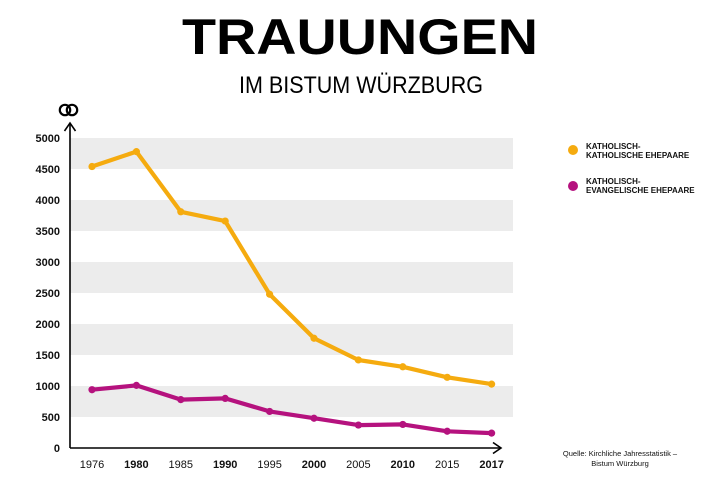  What do you see at coordinates (361, 85) in the screenshot?
I see `chart-subtitle: IM BISTUM WÜRZBURG` at bounding box center [361, 85].